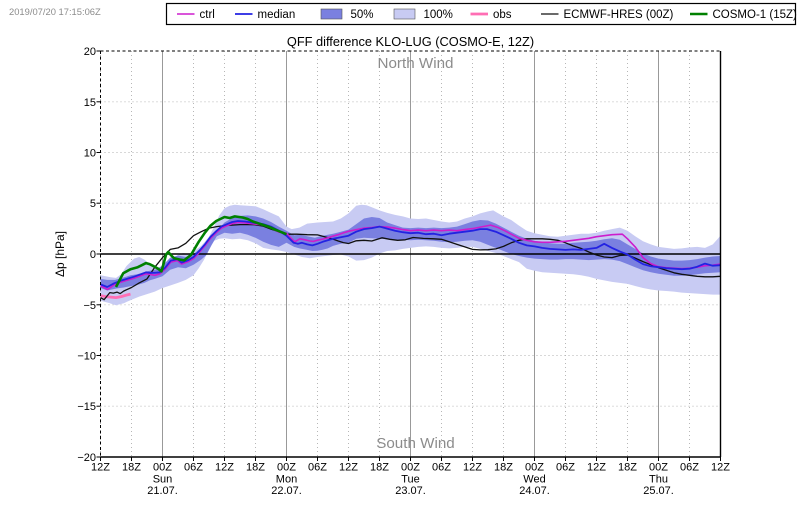  What do you see at coordinates (410, 41) in the screenshot?
I see `svg-text:QFF difference KLO-LUG (COSMO-: QFF difference KLO-LUG (COSMO-E, 12Z)` at bounding box center [410, 41].